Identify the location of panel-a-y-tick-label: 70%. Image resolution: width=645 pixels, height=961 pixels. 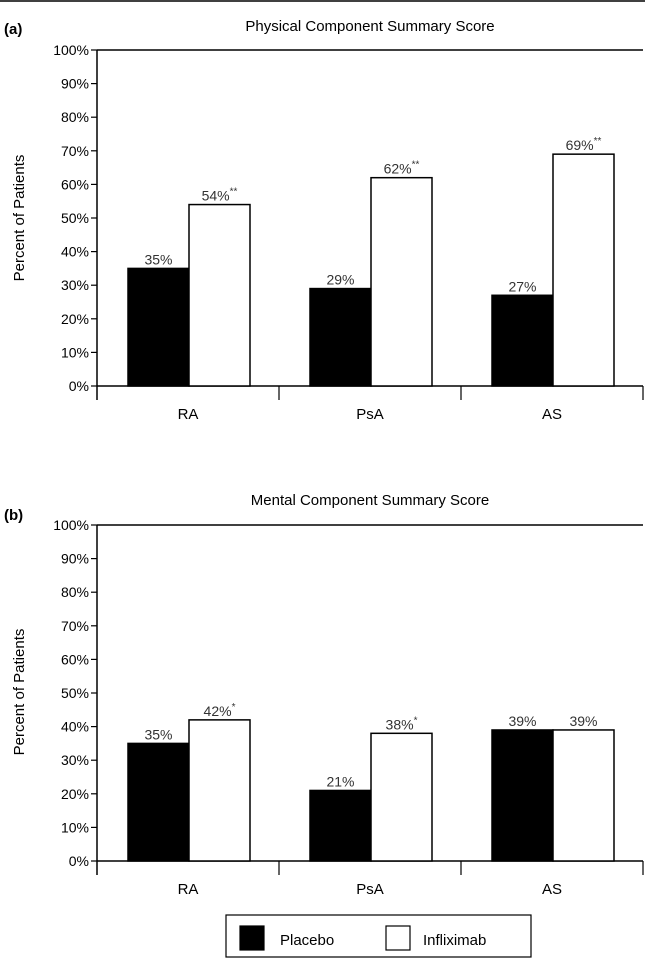
(75, 151).